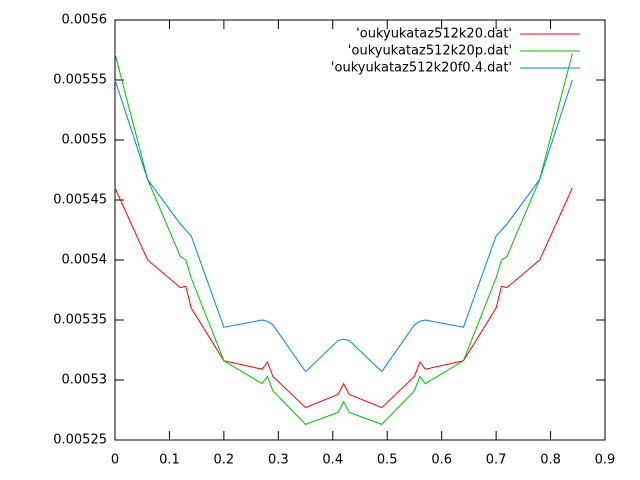 The image size is (640, 480). I want to click on x-tick-label: 0, so click(115, 460).